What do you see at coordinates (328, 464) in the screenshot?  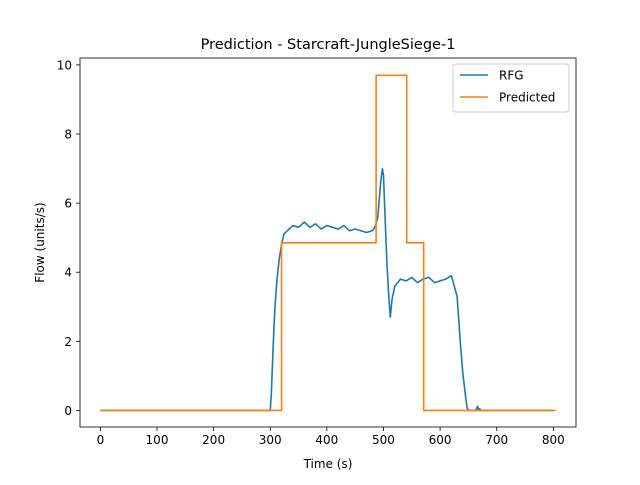 I see `x-axis-label: Time (s)` at bounding box center [328, 464].